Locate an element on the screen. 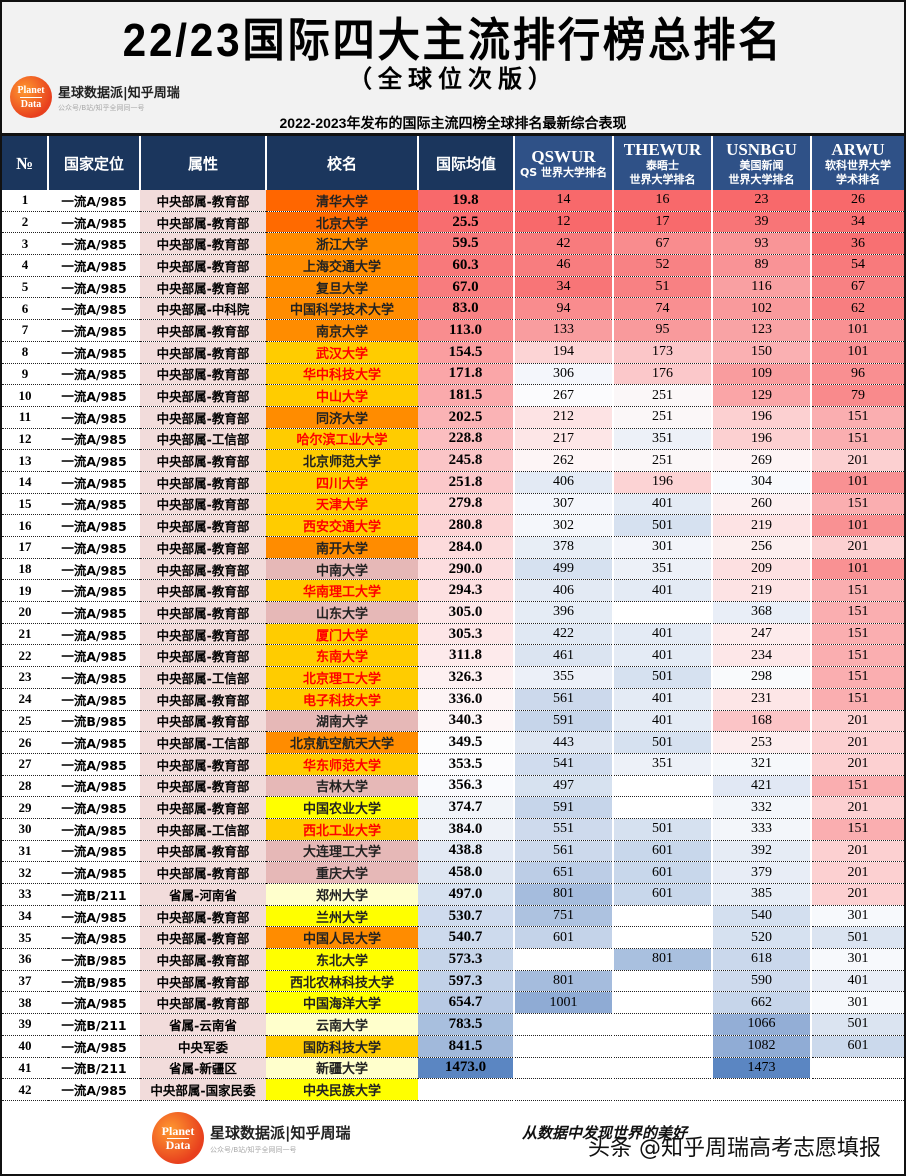 This screenshot has width=906, height=1176. usn-rank: 93 is located at coordinates (762, 244).